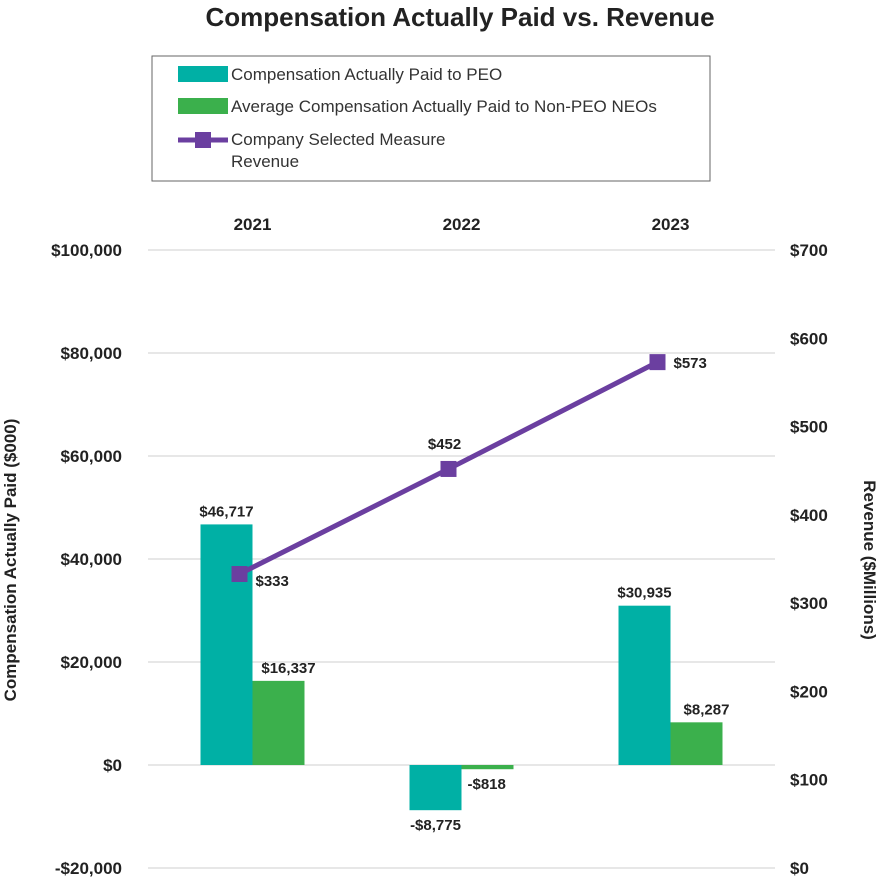 The height and width of the screenshot is (893, 877). Describe the element at coordinates (265, 161) in the screenshot. I see `legend-label-revenue-line2: Revenue` at that location.